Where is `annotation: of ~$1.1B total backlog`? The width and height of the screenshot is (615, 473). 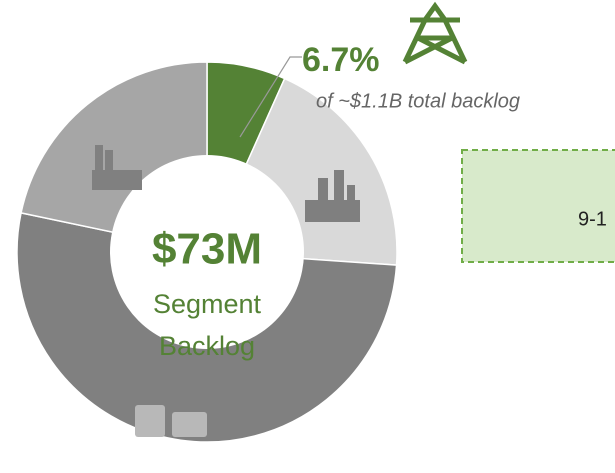 annotation: of ~$1.1B total backlog is located at coordinates (418, 101).